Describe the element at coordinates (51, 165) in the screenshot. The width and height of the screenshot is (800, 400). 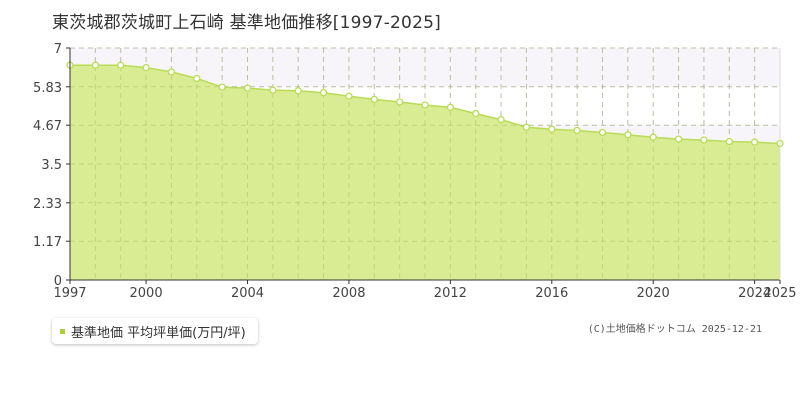
I see `y-tick-label: 3.5` at that location.